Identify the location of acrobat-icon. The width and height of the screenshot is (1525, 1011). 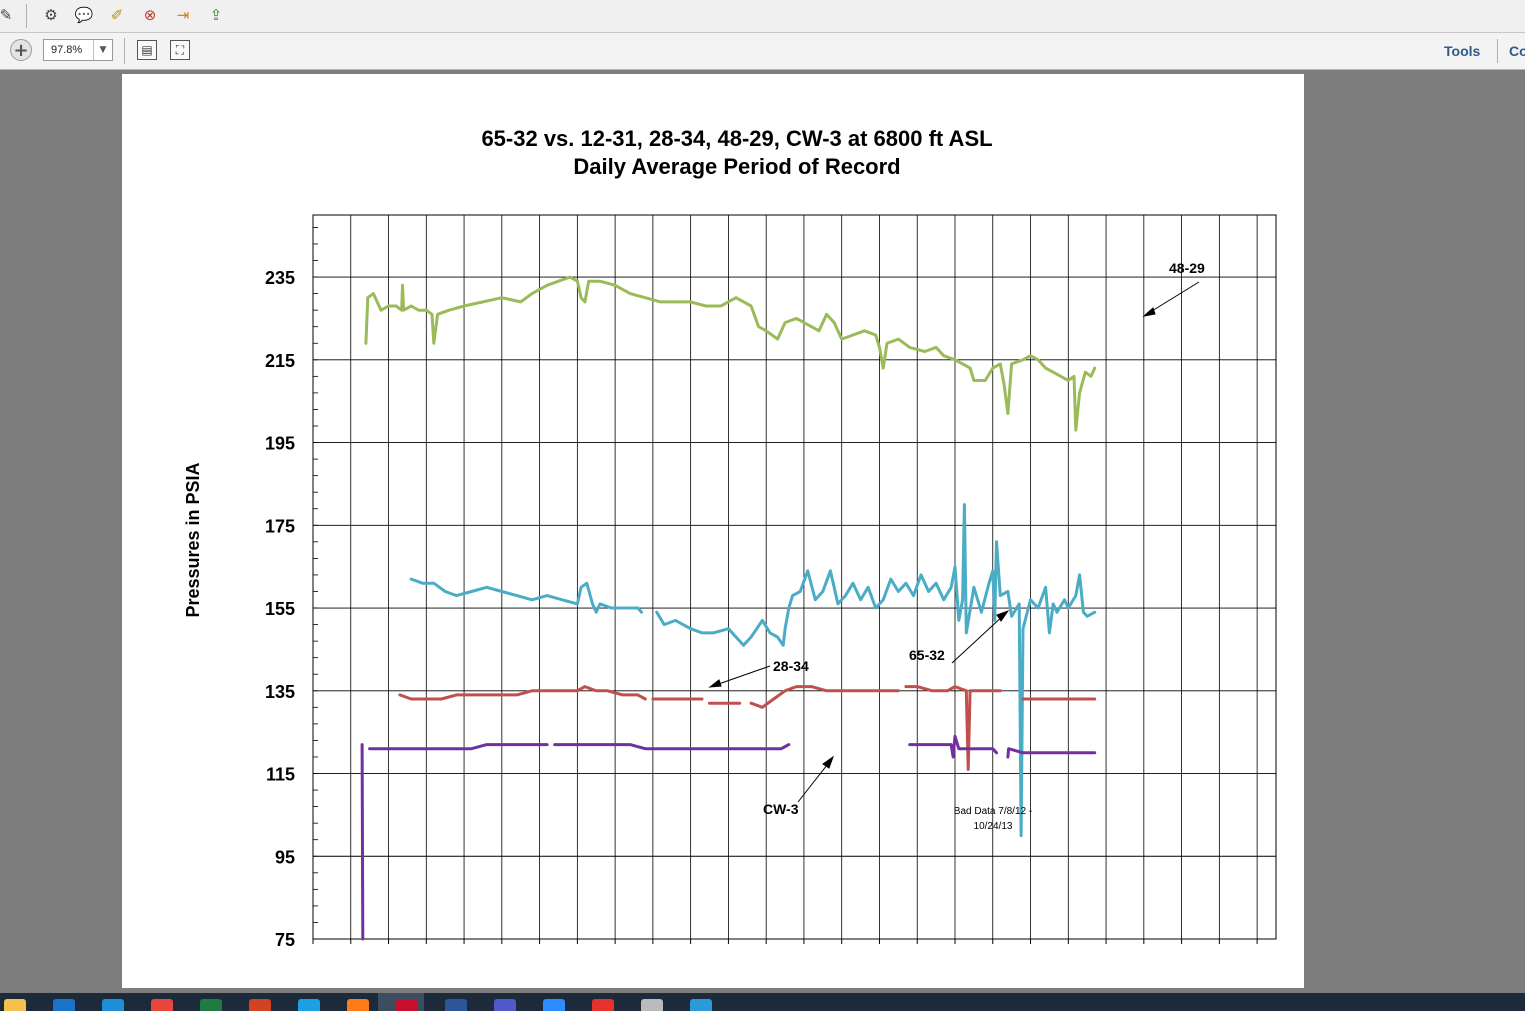
(407, 1005).